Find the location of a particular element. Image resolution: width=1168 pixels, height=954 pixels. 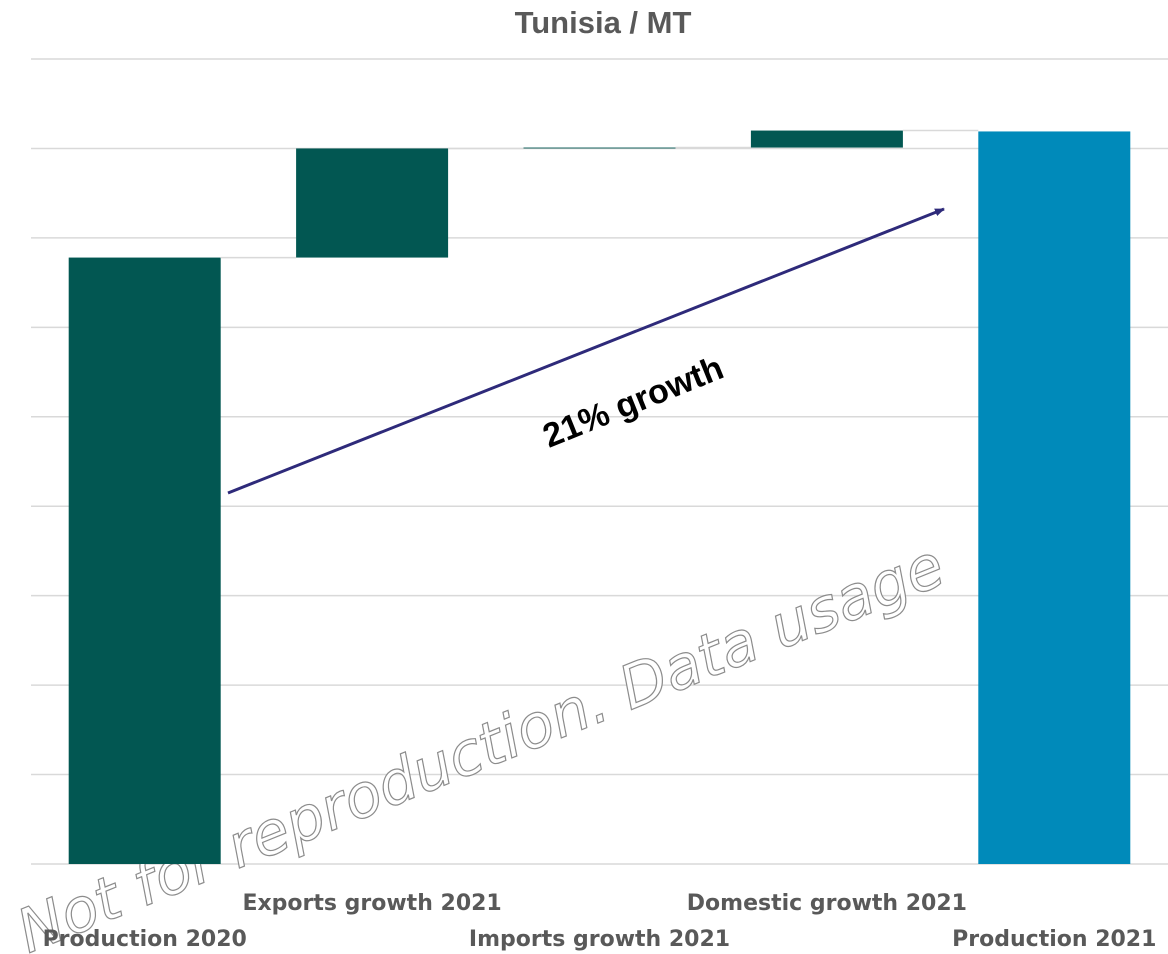

annotation: 21% growth is located at coordinates (633, 402).